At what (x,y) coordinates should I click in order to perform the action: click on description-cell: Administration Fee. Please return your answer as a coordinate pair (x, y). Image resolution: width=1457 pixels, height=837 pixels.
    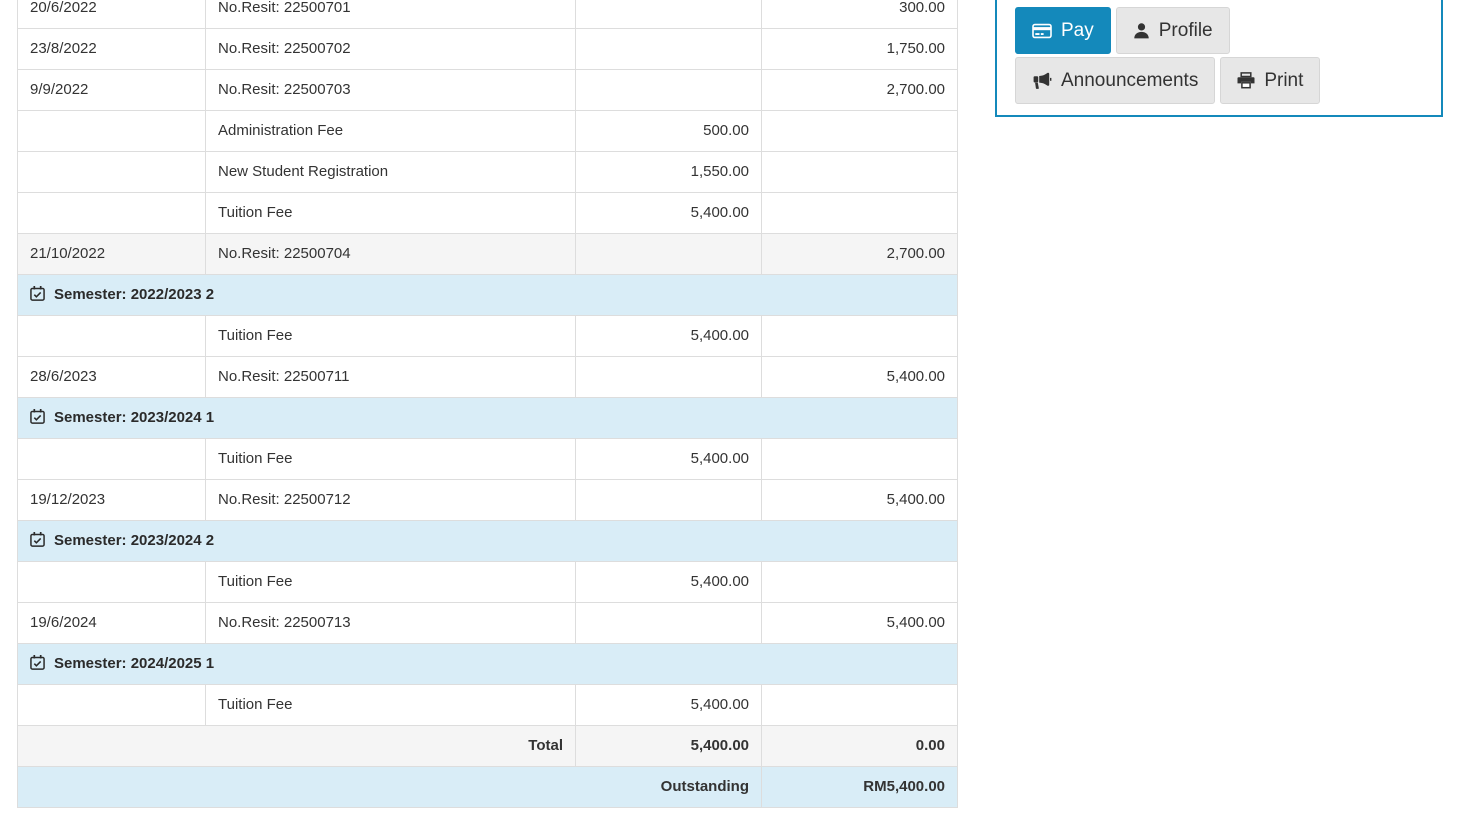
    Looking at the image, I should click on (390, 131).